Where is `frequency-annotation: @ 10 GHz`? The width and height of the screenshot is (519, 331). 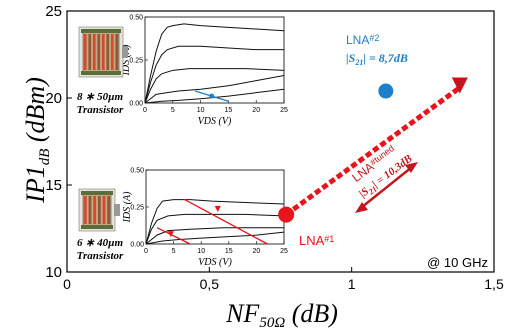
frequency-annotation: @ 10 GHz is located at coordinates (457, 262).